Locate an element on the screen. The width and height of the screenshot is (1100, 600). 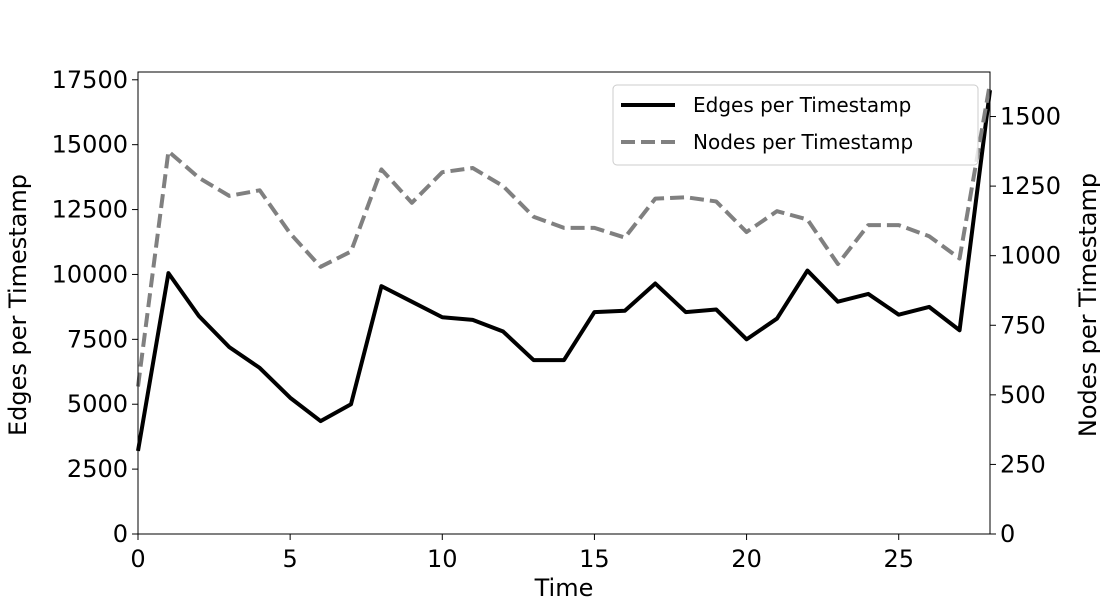
y-axis-right: 0 250 500 750 1000 1250 1500 is located at coordinates (1025, 325).